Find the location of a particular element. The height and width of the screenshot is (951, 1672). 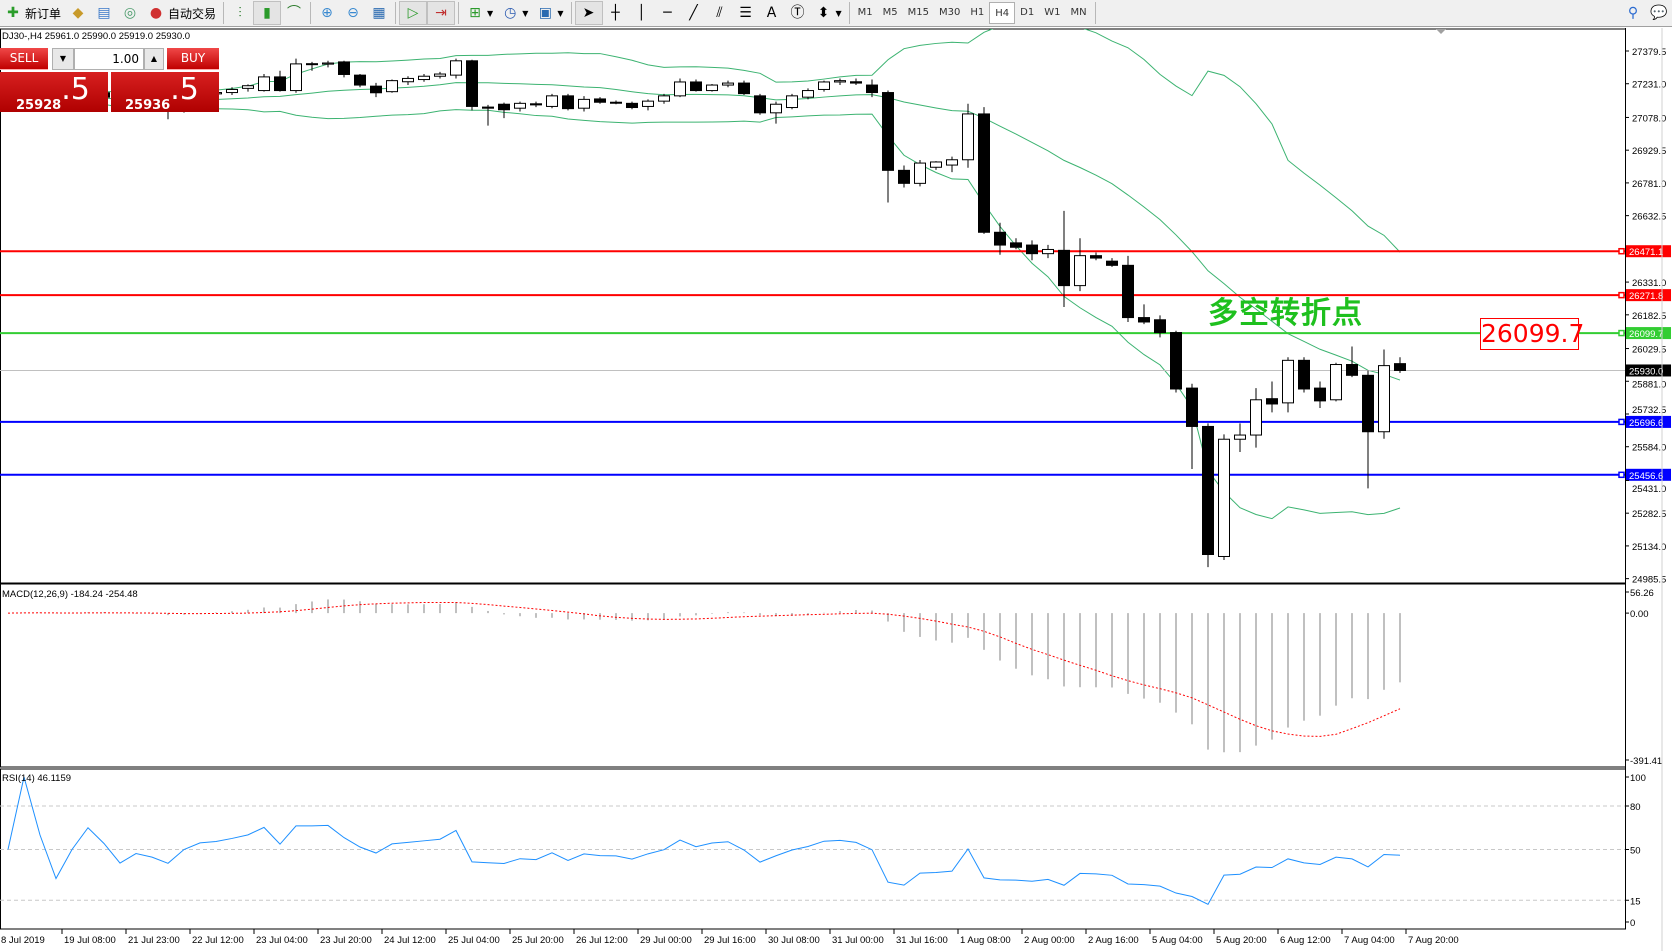

auto-scroll-button: ▷ is located at coordinates (413, 13).